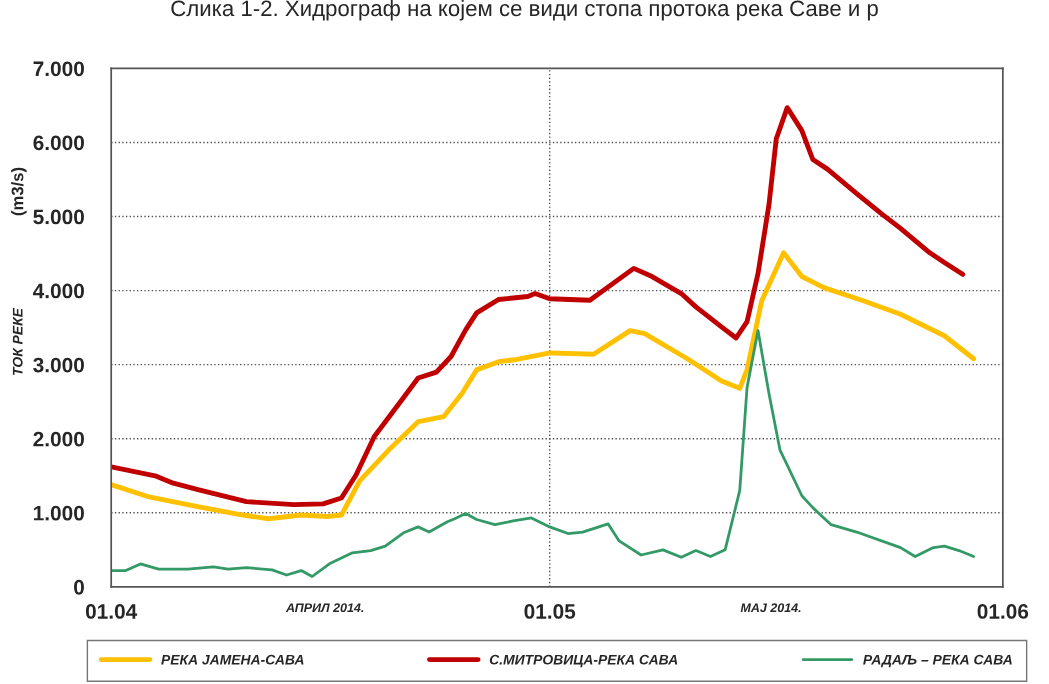  Describe the element at coordinates (17, 341) in the screenshot. I see `y-axis-title: ТОК РЕКЕ` at that location.